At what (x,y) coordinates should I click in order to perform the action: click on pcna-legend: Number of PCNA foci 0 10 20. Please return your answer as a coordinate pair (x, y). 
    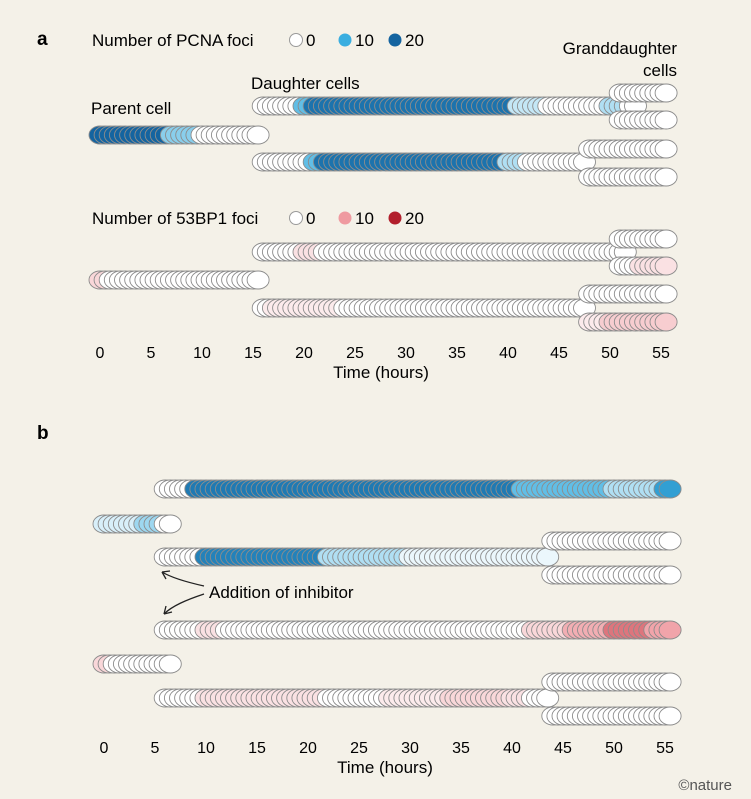
    Looking at the image, I should click on (258, 40).